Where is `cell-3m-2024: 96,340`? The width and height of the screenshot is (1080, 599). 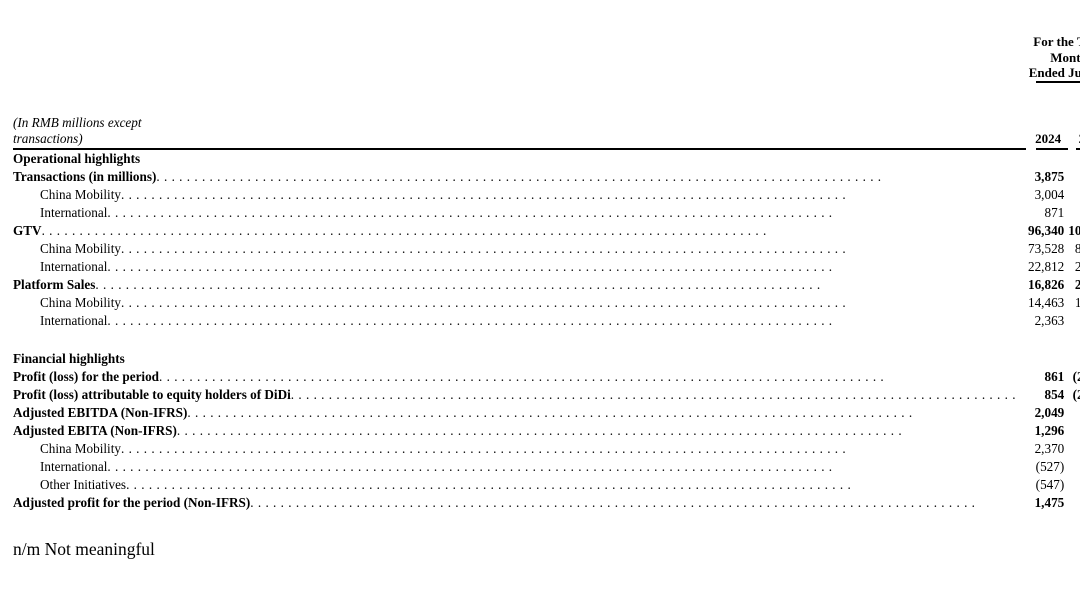 cell-3m-2024: 96,340 is located at coordinates (1046, 230).